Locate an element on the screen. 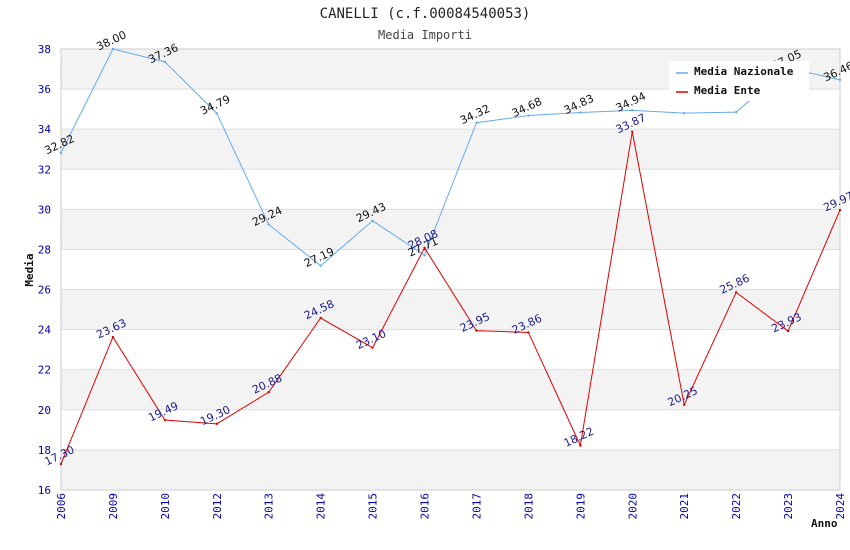 The width and height of the screenshot is (850, 550). y-tick-label: 38 is located at coordinates (44, 49).